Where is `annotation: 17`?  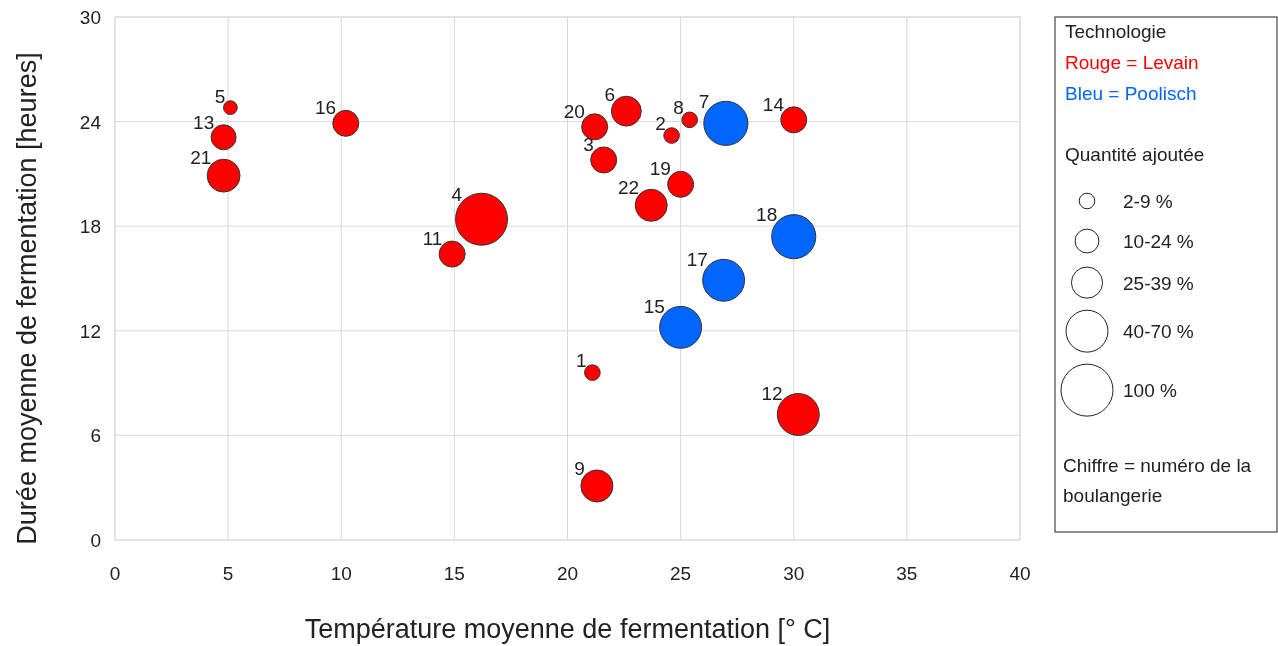
annotation: 17 is located at coordinates (697, 259).